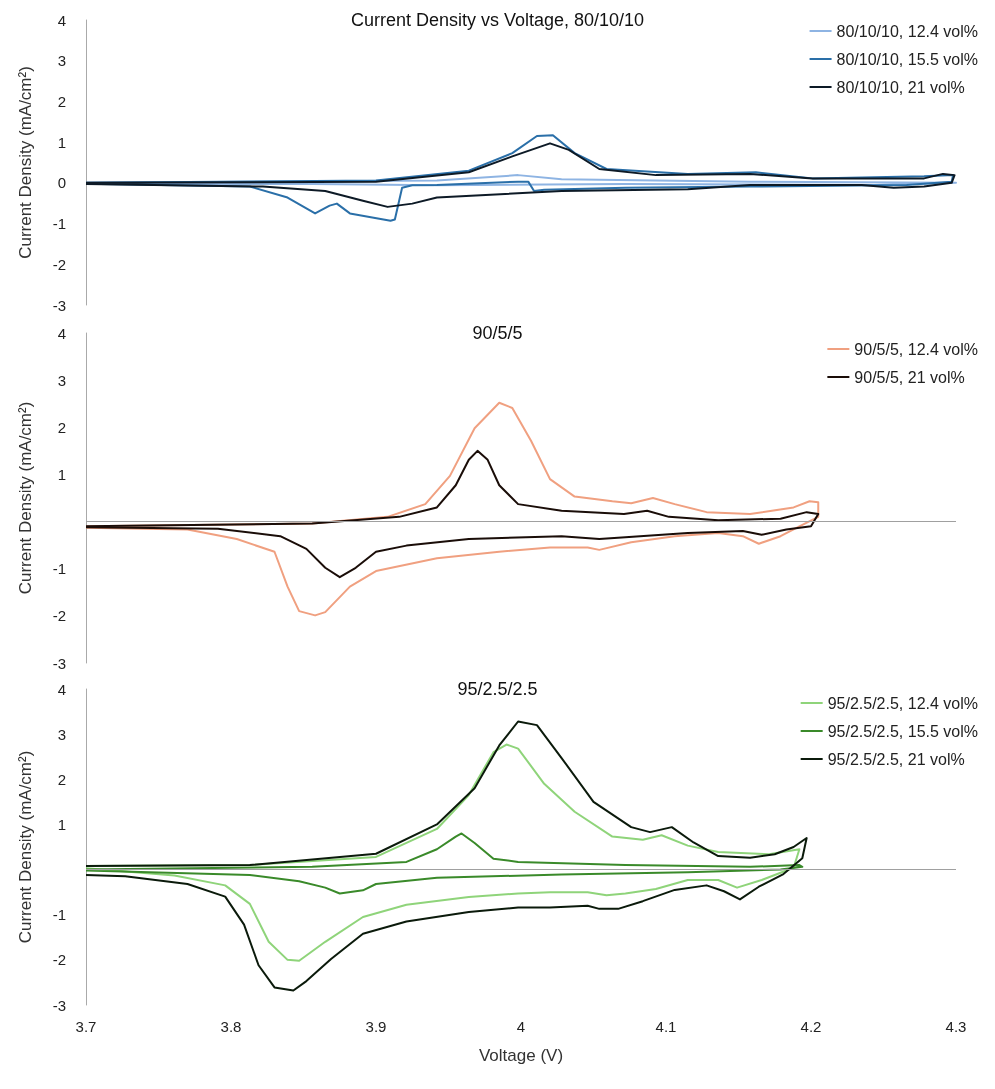 The width and height of the screenshot is (995, 1089). What do you see at coordinates (497, 333) in the screenshot?
I see `chart-title: 90/5/5` at bounding box center [497, 333].